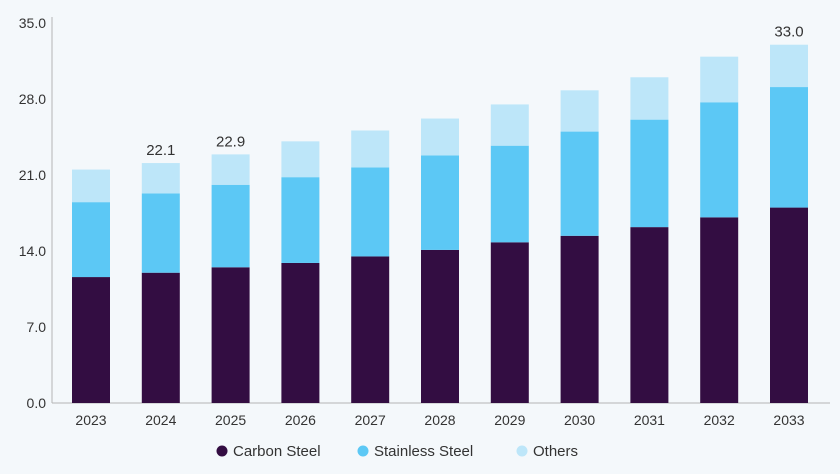  I want to click on y-tick-label: 0.0, so click(37, 403).